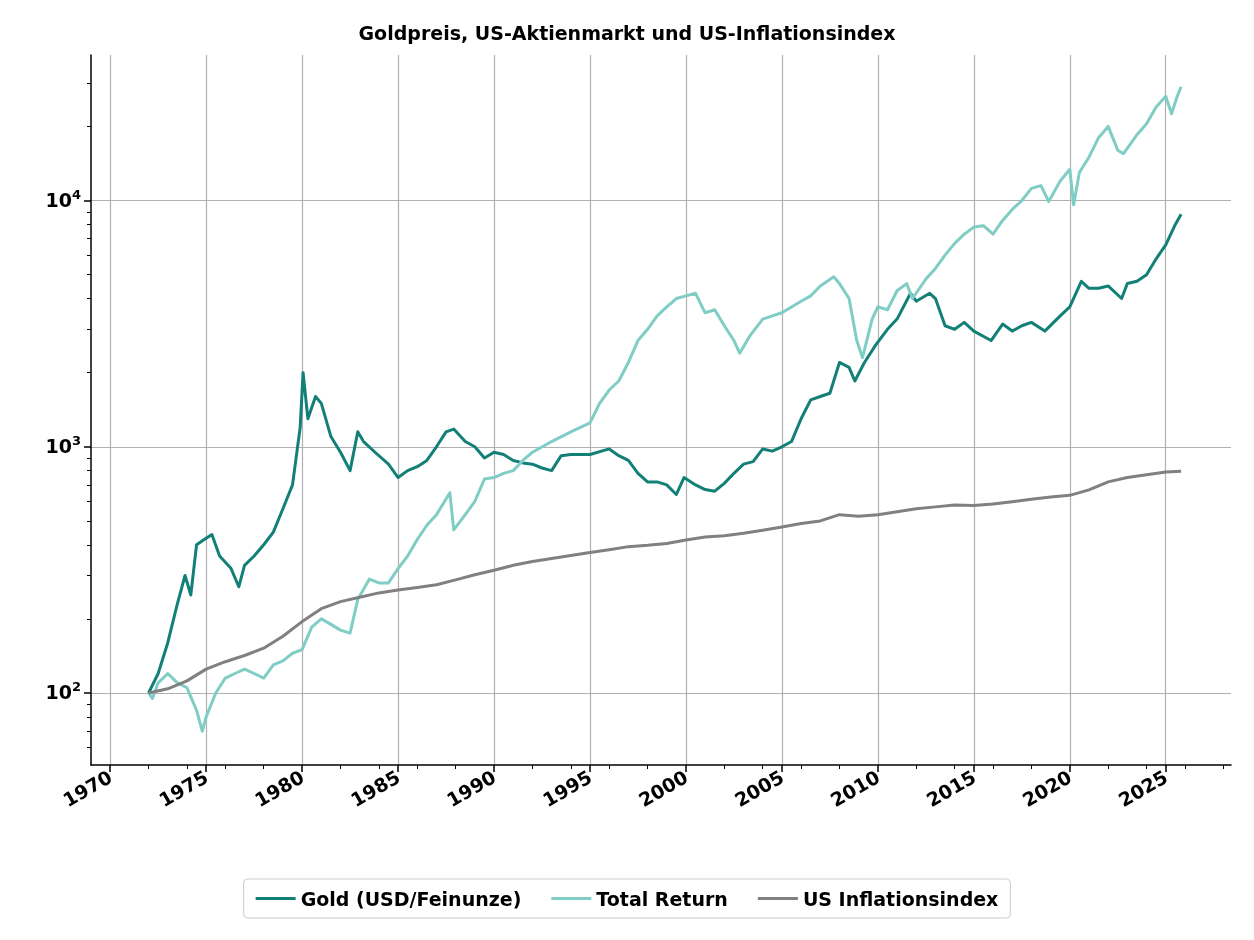 Image resolution: width=1254 pixels, height=940 pixels. I want to click on chart-title: Goldpreis, US-Aktienmarkt und US-Inflationsindex, so click(627, 32).